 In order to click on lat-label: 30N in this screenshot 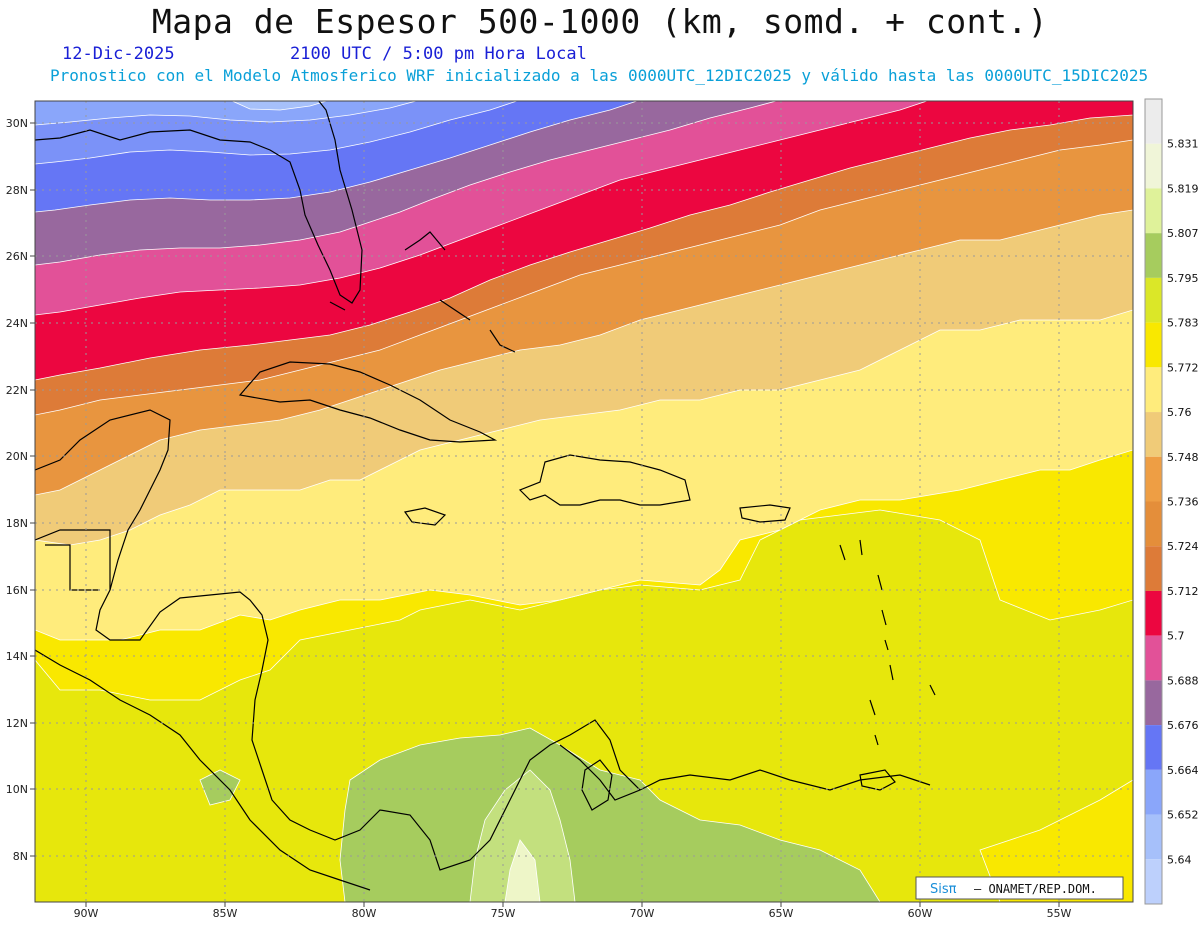, I will do `click(17, 123)`.